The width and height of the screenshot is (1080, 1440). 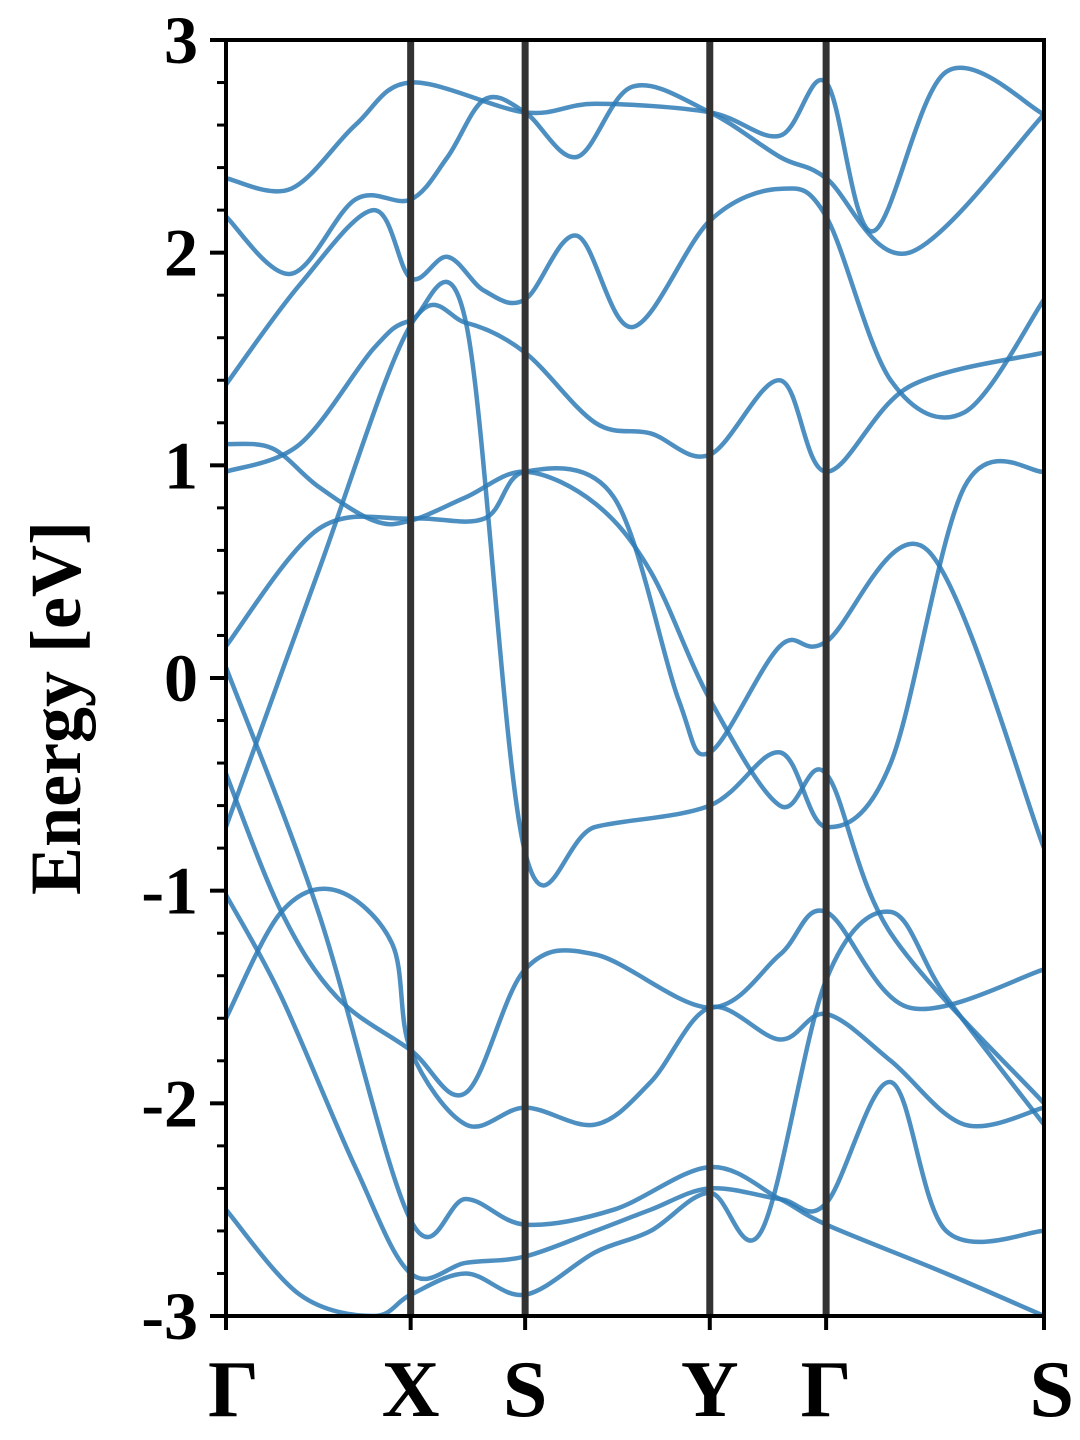 I want to click on y-tick-label: 1, so click(x=181, y=465).